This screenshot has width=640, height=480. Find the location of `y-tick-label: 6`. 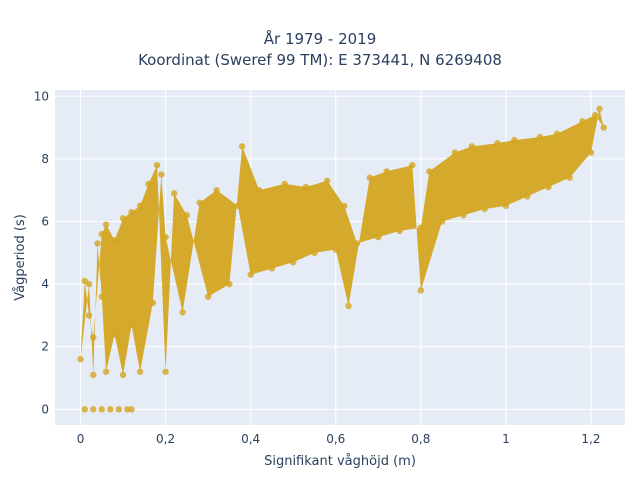

y-tick-label: 6 is located at coordinates (45, 221).